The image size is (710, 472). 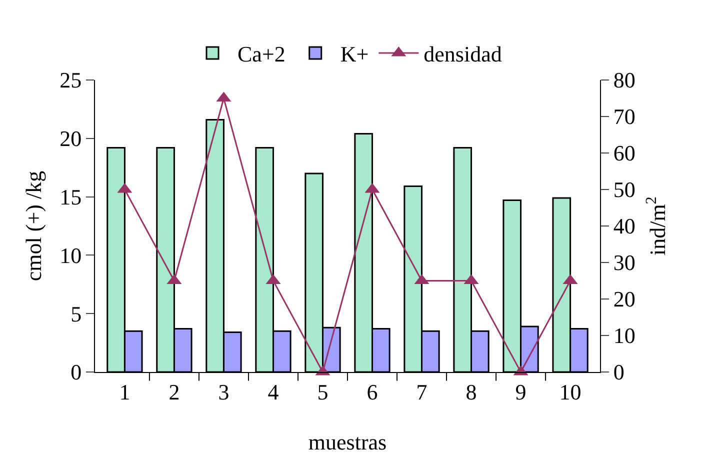 What do you see at coordinates (624, 153) in the screenshot?
I see `y2-tick-label: 60` at bounding box center [624, 153].